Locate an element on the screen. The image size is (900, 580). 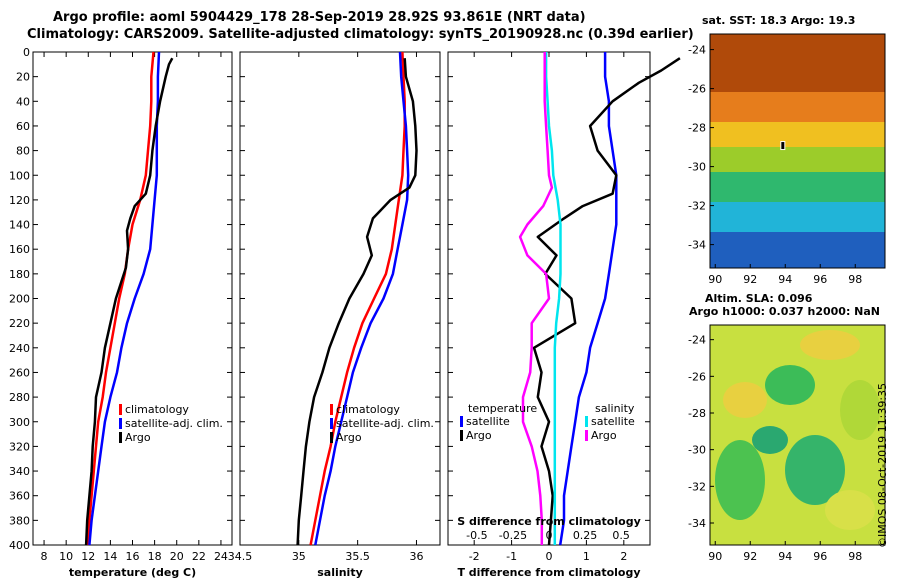
sla-map-ytick-label: -28 is located at coordinates (697, 413).